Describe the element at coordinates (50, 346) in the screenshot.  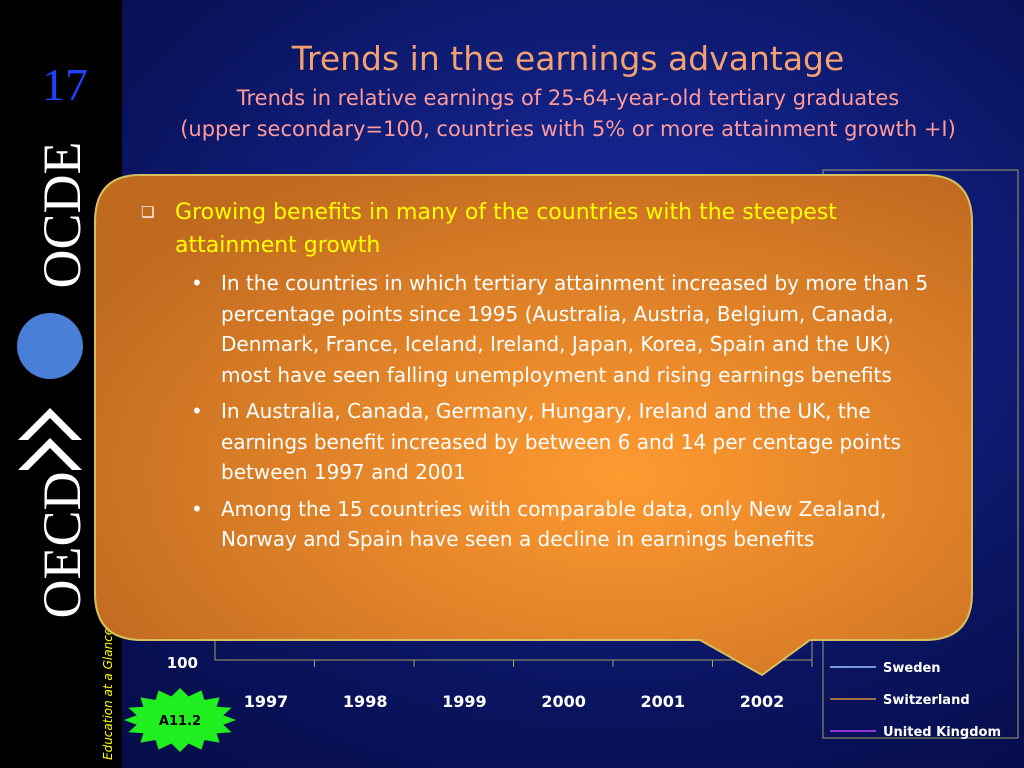
I see `logo-circle` at that location.